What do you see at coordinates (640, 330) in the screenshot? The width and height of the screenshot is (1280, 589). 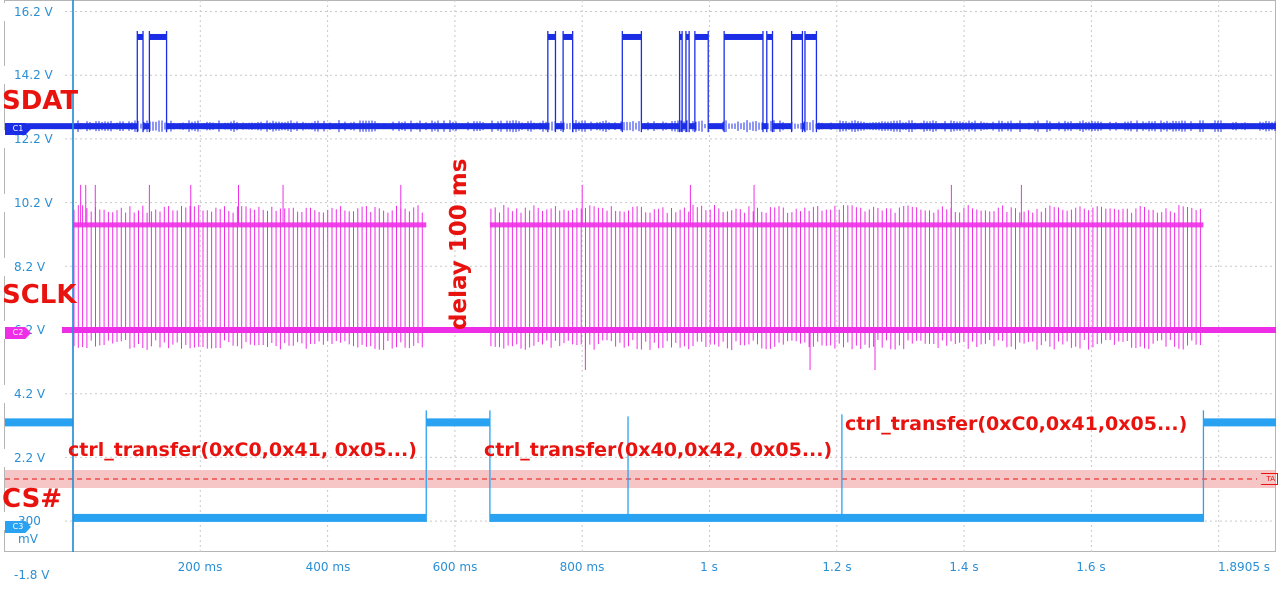 I see `sclk-baseline` at bounding box center [640, 330].